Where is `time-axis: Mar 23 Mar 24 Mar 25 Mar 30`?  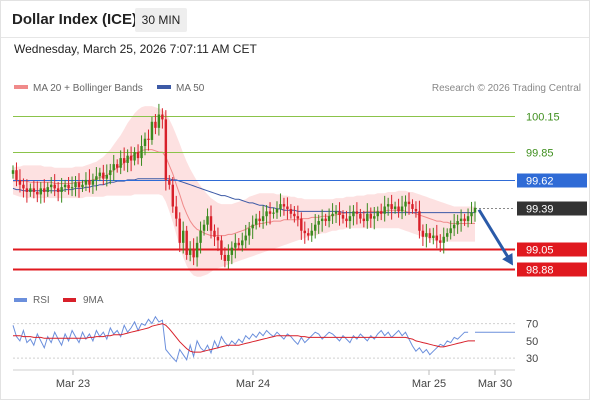 time-axis: Mar 23 Mar 24 Mar 25 Mar 30 is located at coordinates (264, 379).